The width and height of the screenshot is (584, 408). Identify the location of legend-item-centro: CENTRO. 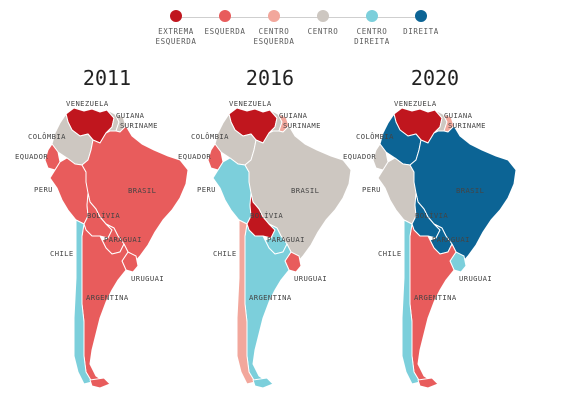
(323, 23).